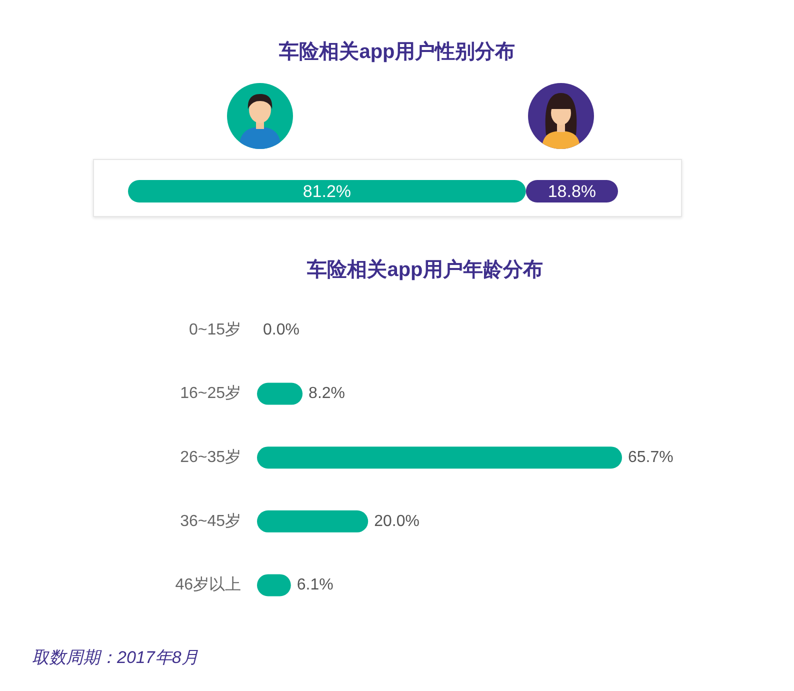 The width and height of the screenshot is (794, 691). Describe the element at coordinates (281, 329) in the screenshot. I see `data-label: 0.0%` at that location.